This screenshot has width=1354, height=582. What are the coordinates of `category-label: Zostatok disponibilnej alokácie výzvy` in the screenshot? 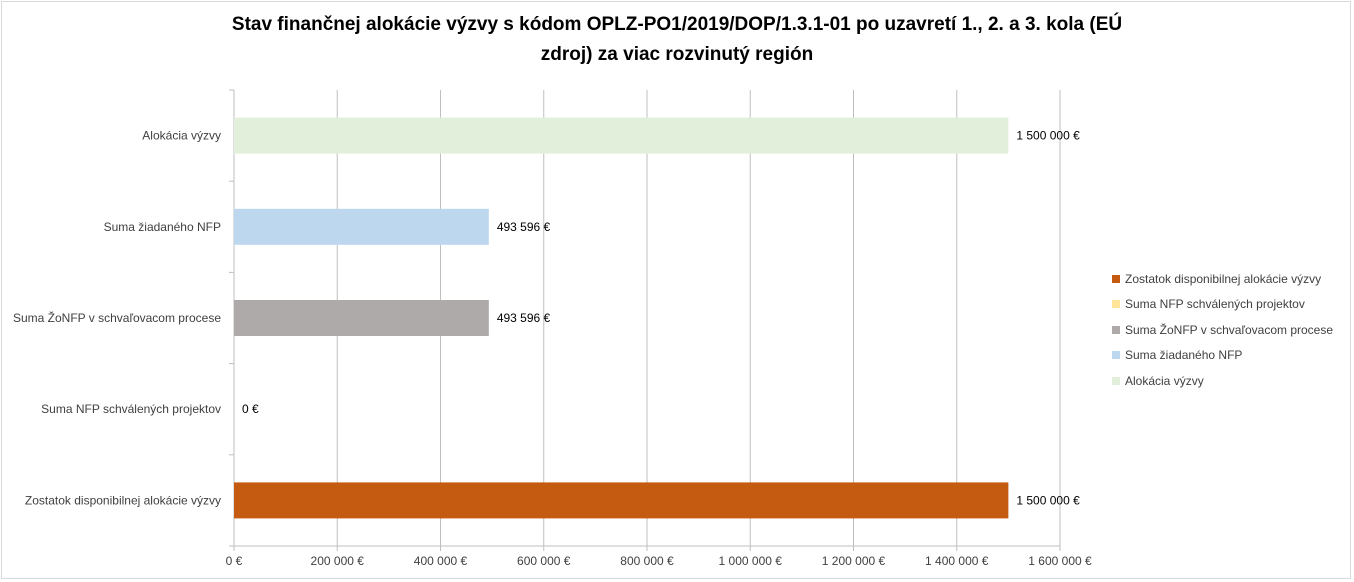 It's located at (123, 500).